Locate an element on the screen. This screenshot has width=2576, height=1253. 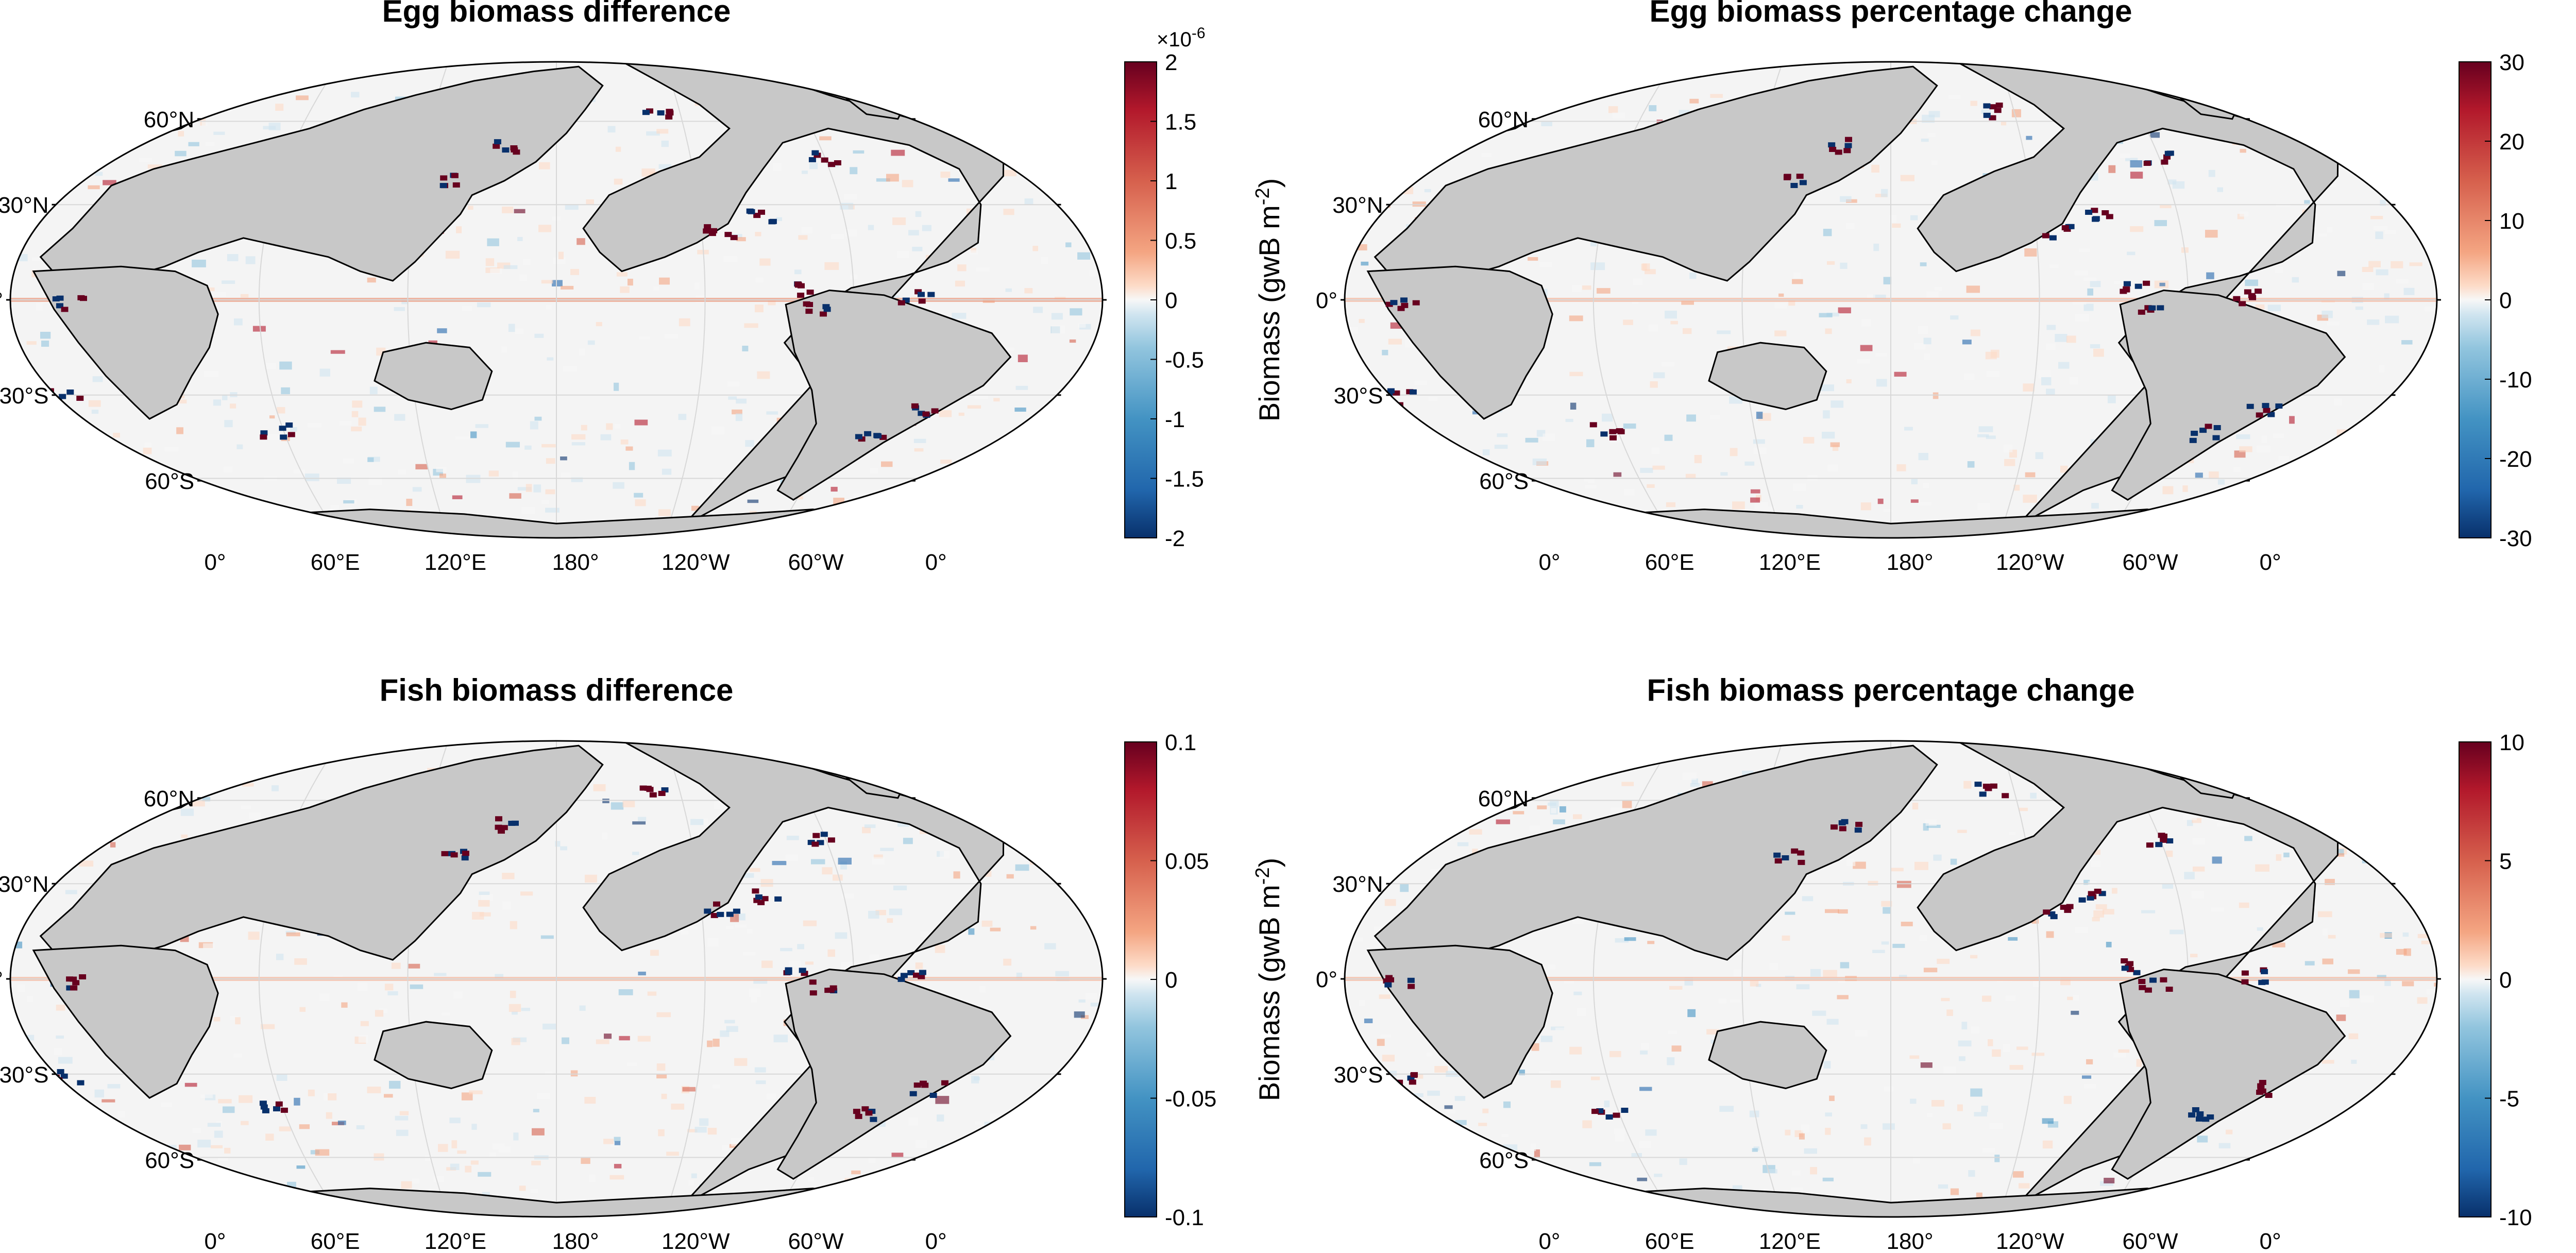
colorbar-label: Biomass (gwB m-2) is located at coordinates (1268, 980).